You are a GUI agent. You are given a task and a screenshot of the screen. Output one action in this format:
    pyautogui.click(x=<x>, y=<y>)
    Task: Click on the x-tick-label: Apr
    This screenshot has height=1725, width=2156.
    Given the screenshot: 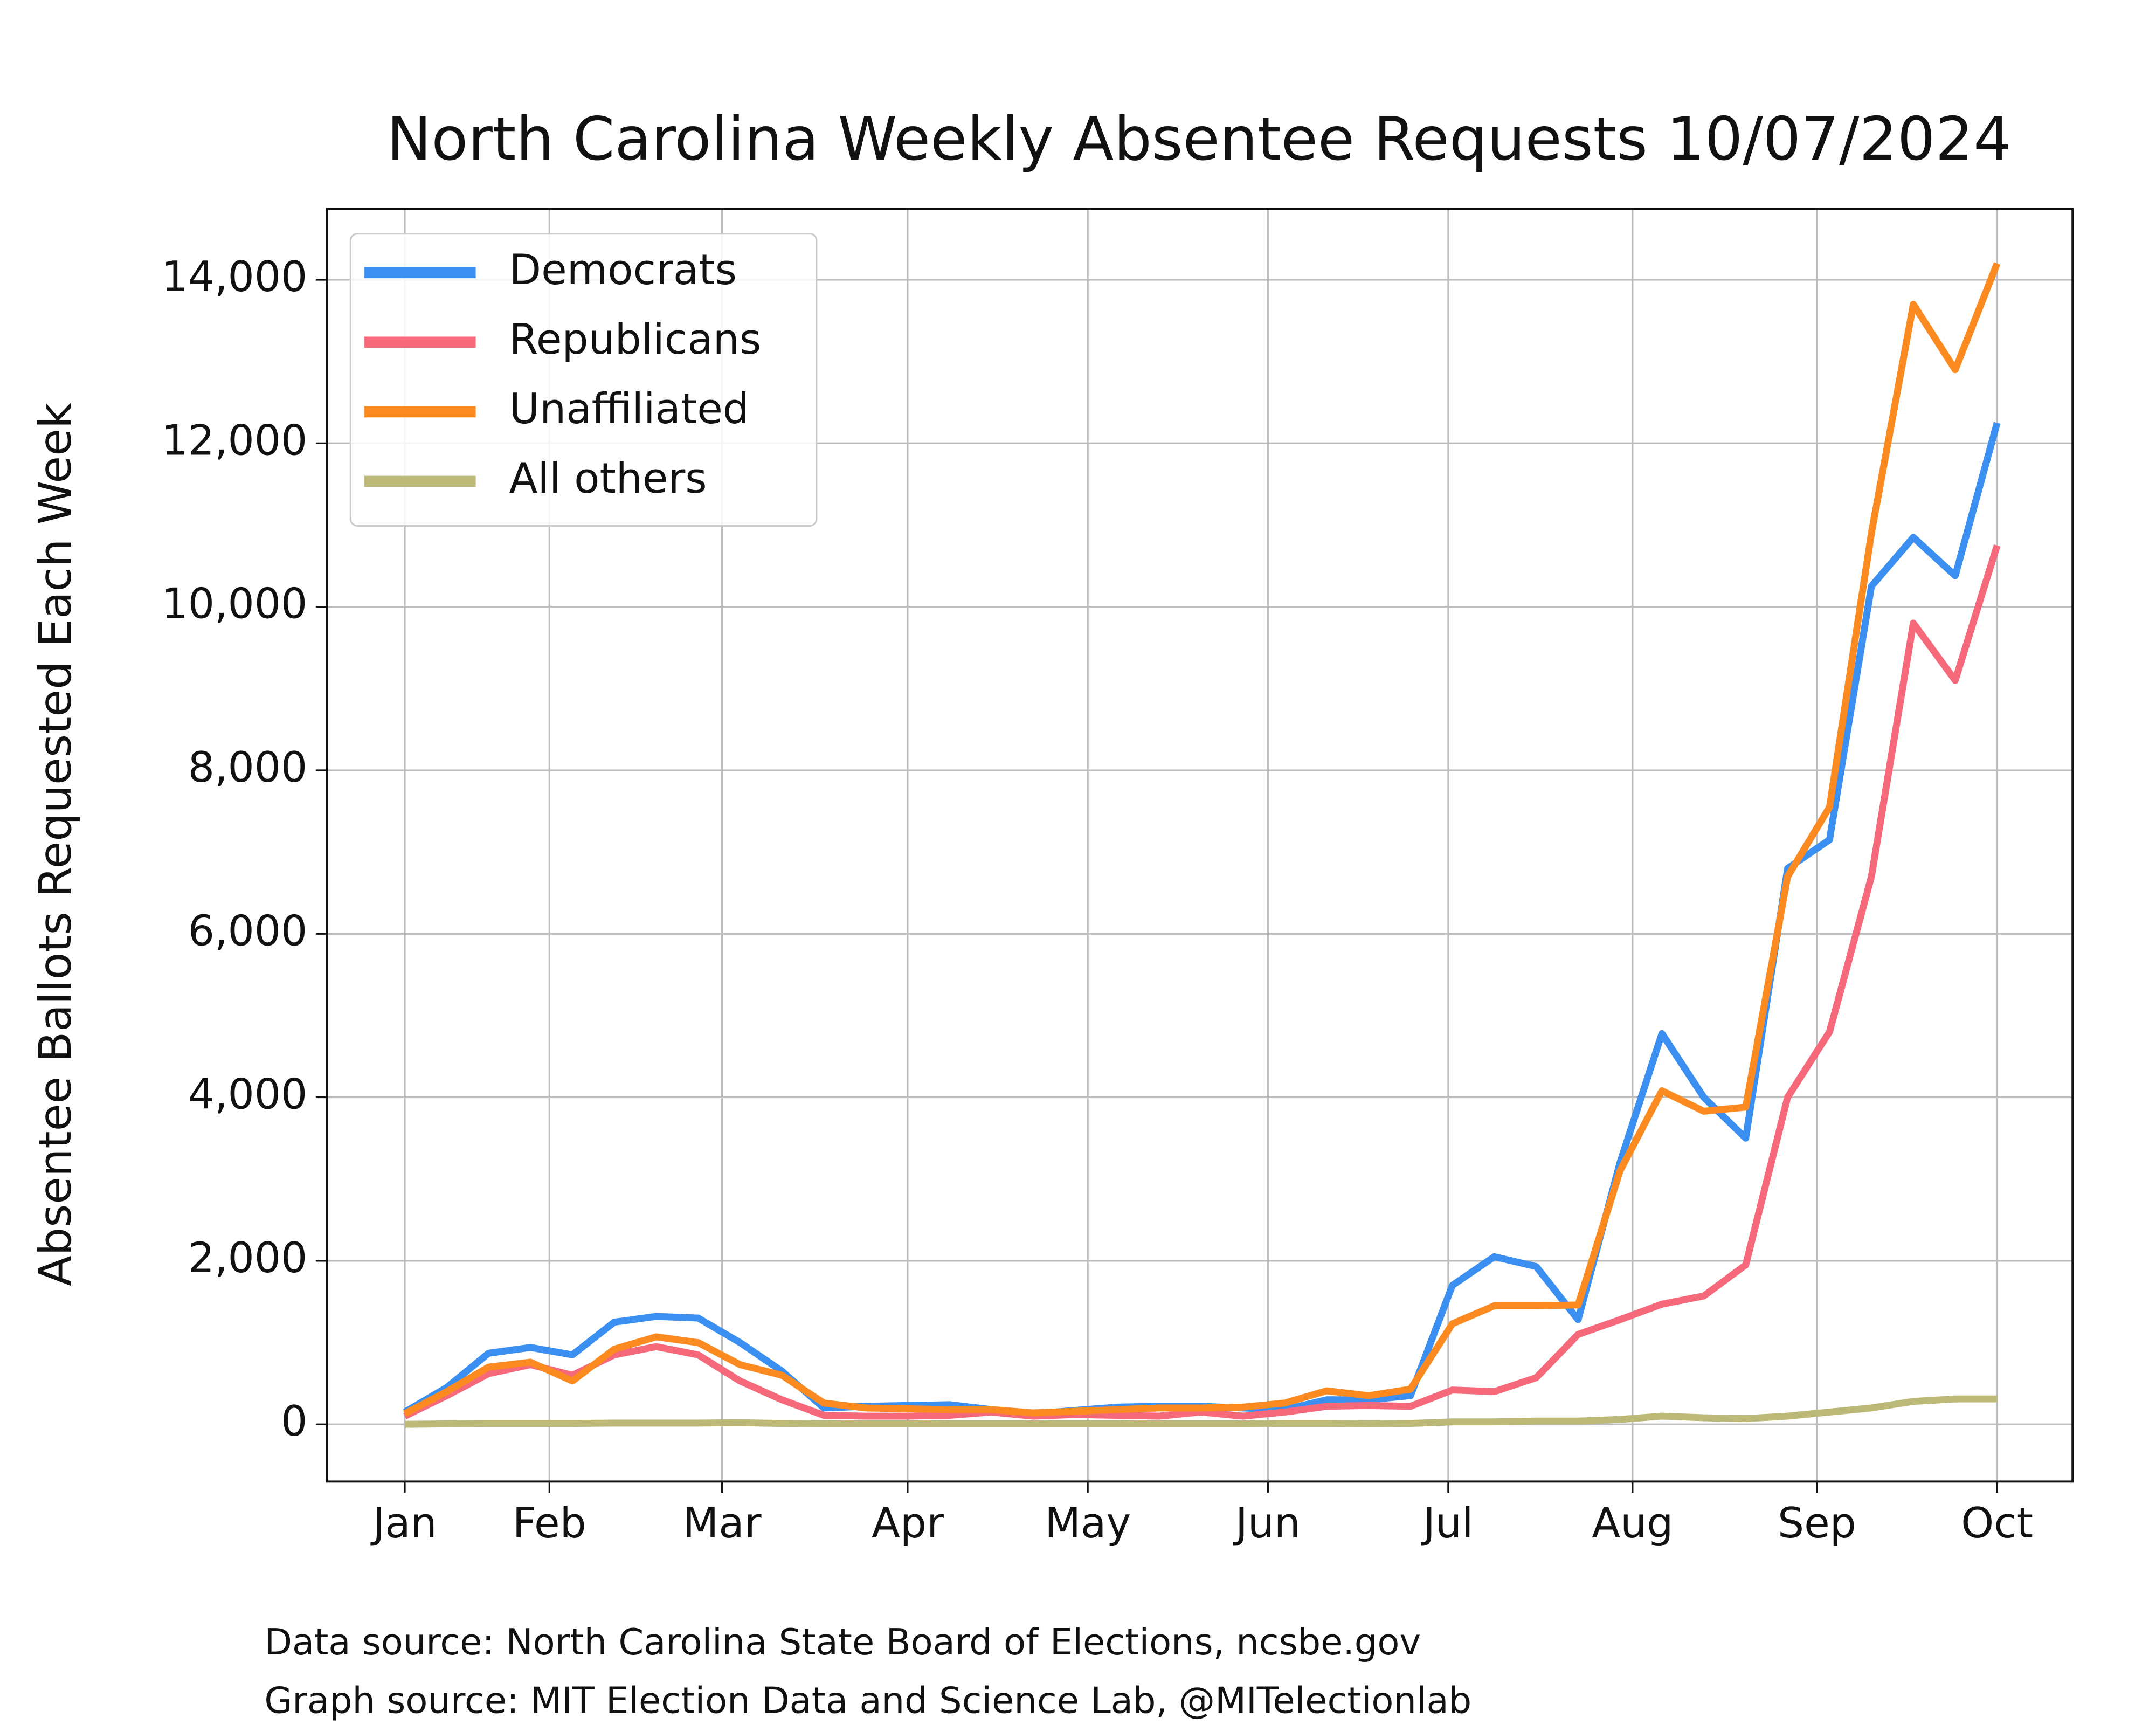 What is the action you would take?
    pyautogui.click(x=908, y=1523)
    